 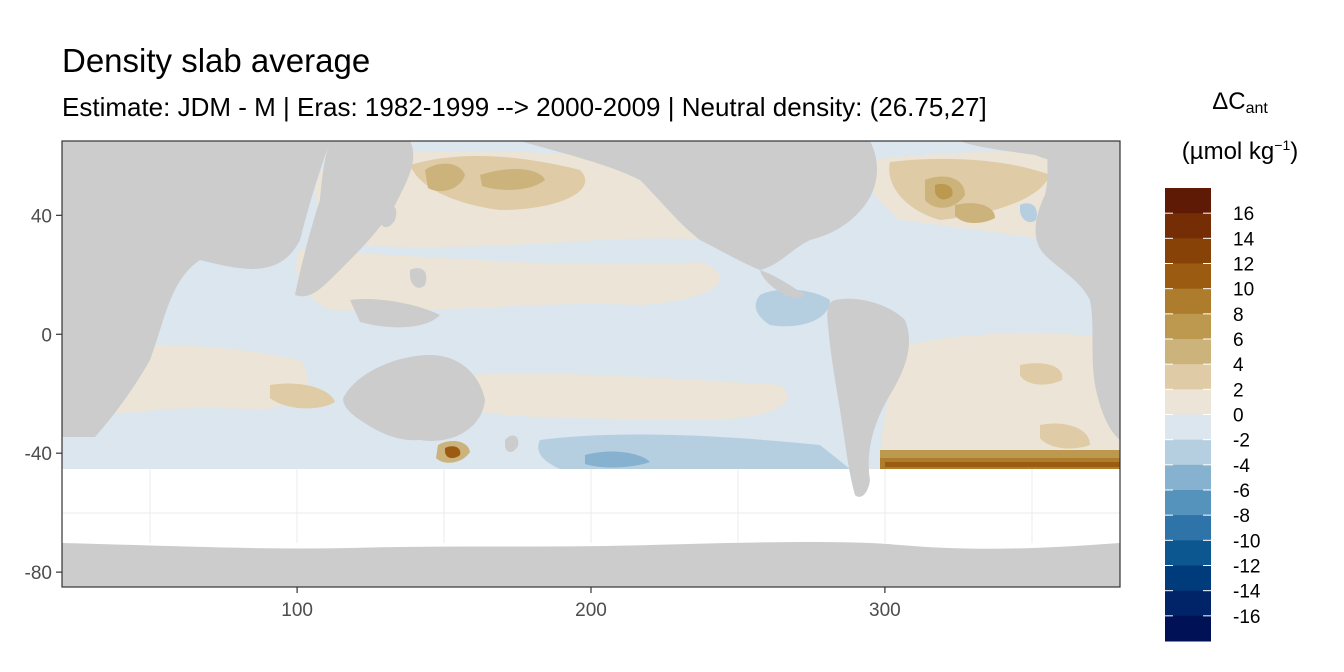 I want to click on legend-label: 10, so click(x=1243, y=290).